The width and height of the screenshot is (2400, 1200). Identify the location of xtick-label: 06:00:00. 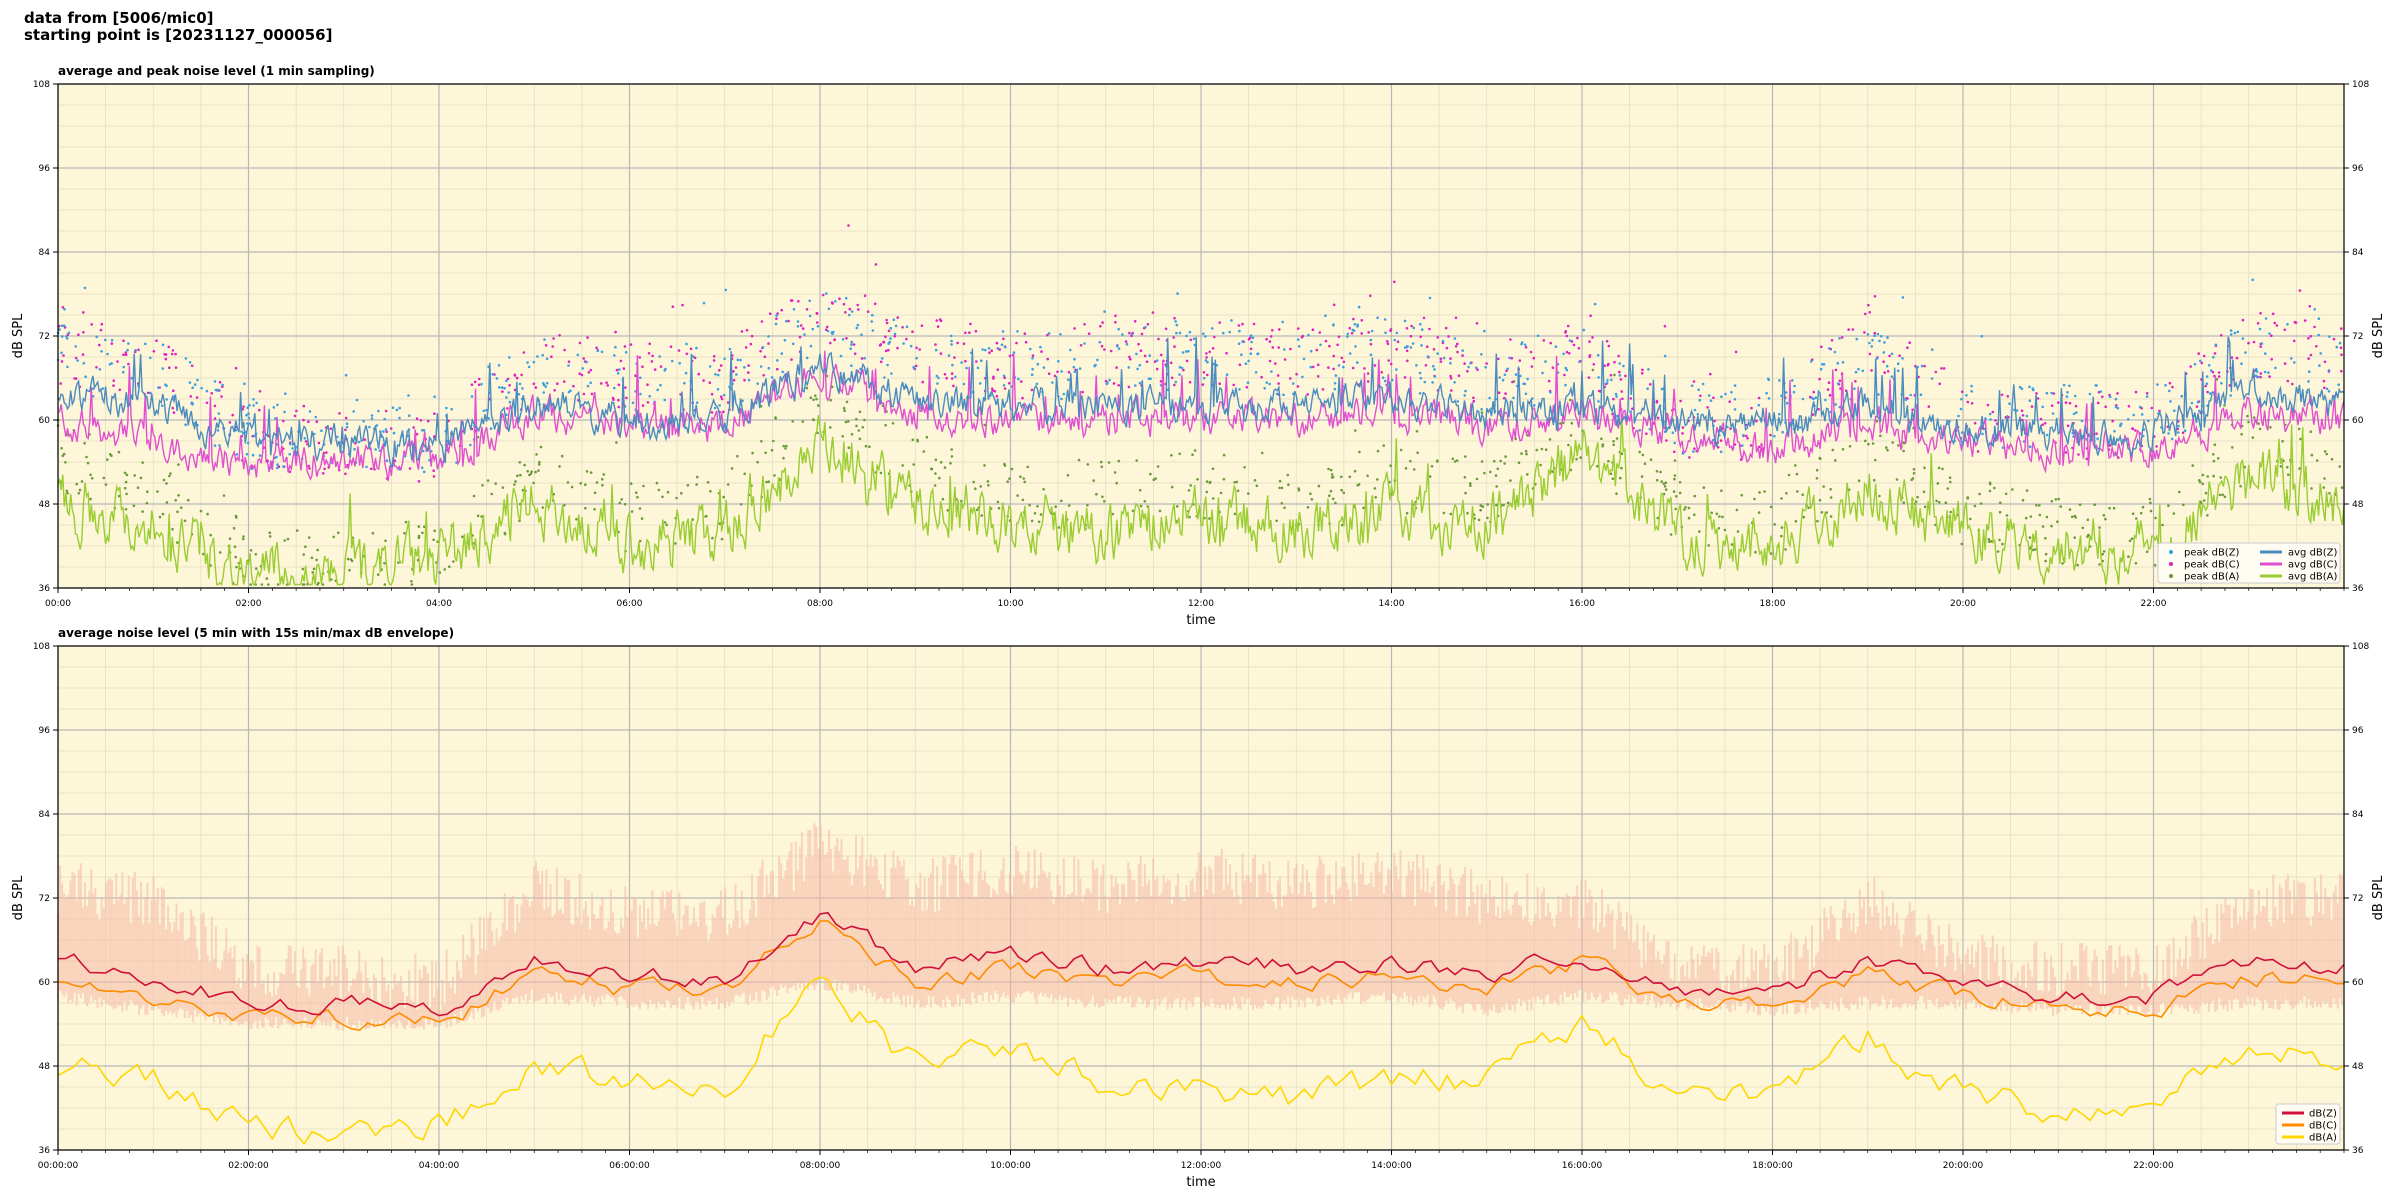
(629, 1166).